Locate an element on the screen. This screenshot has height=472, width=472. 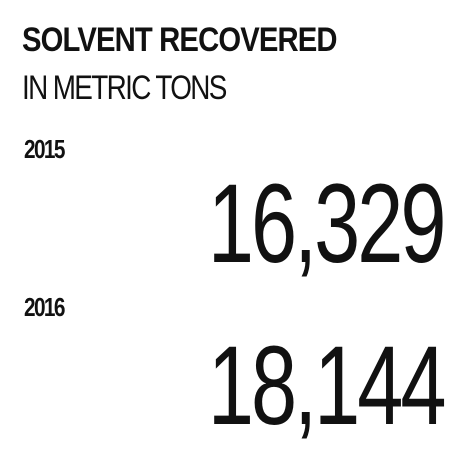
year-label-2016: 2016 is located at coordinates (44, 307).